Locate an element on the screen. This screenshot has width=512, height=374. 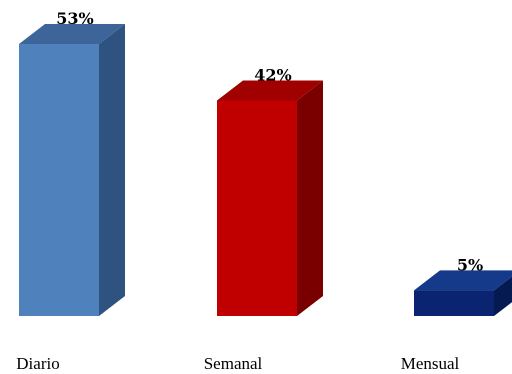
category-labels-group: Diario Semanal Mensual is located at coordinates (237, 363).